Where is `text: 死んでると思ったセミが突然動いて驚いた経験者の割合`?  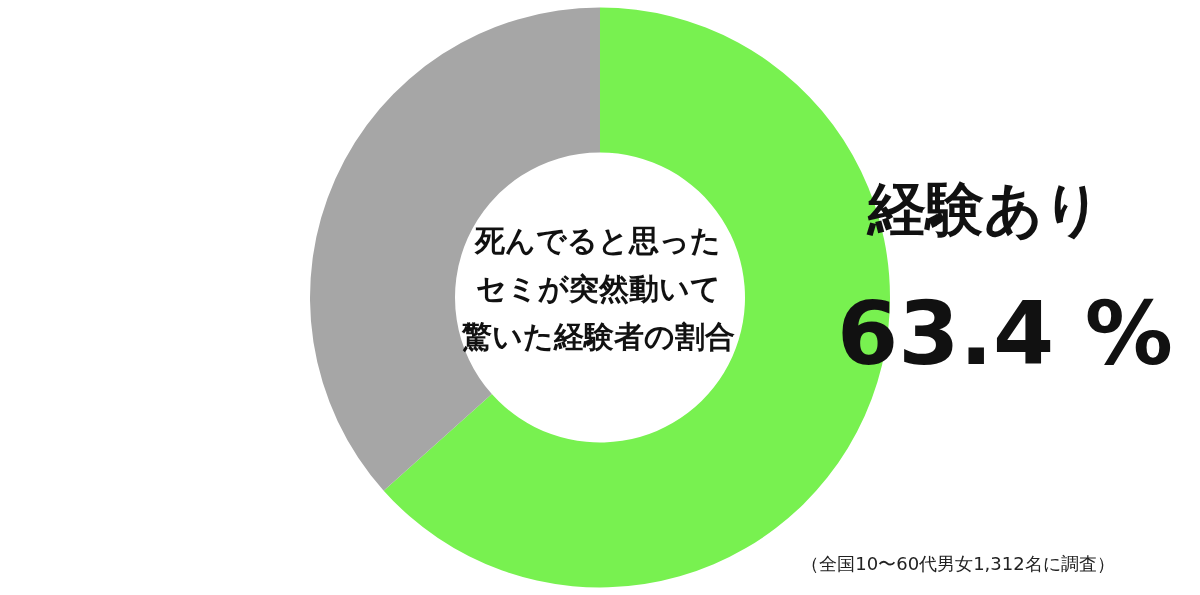
text: 死んでると思ったセミが突然動いて驚いた経験者の割合 is located at coordinates (597, 288).